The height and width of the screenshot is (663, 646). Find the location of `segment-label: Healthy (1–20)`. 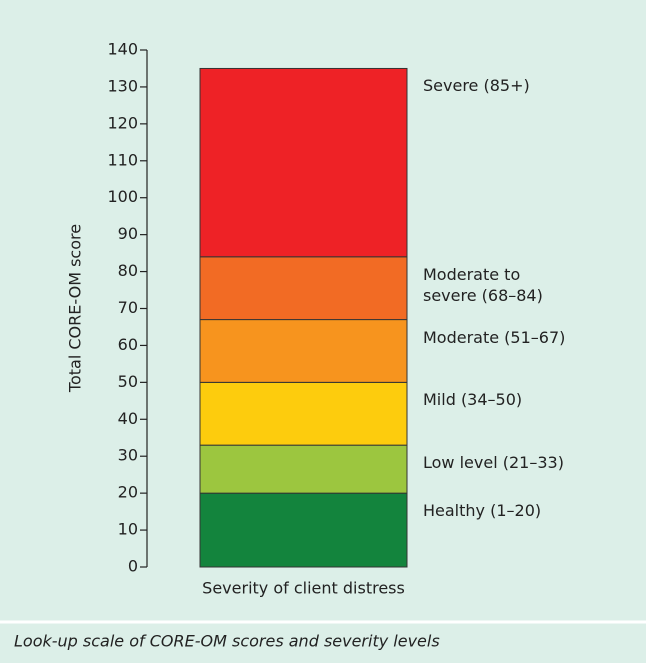

segment-label: Healthy (1–20) is located at coordinates (482, 511).